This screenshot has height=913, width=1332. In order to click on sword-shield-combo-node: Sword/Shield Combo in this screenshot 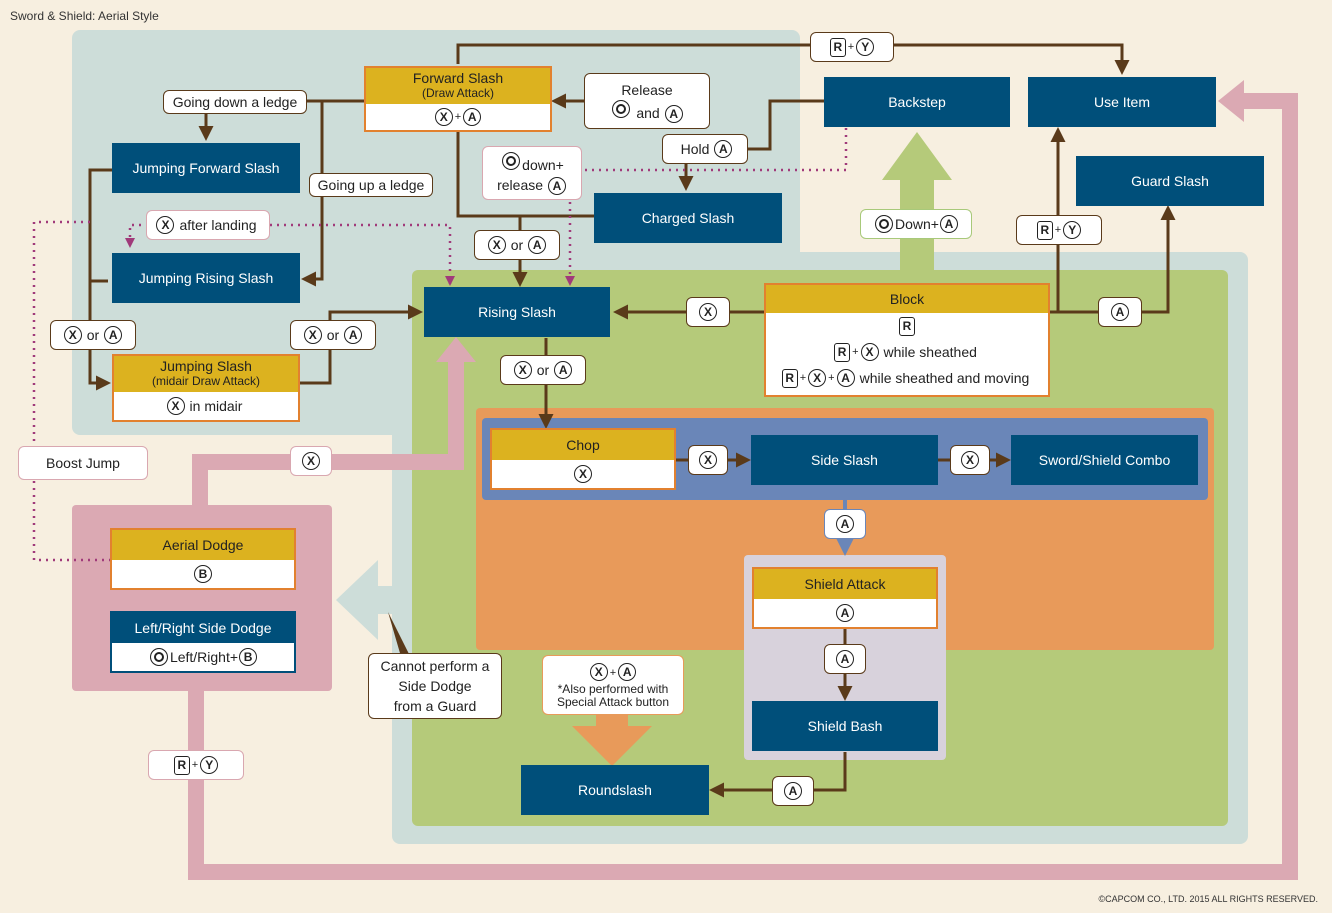, I will do `click(1104, 460)`.